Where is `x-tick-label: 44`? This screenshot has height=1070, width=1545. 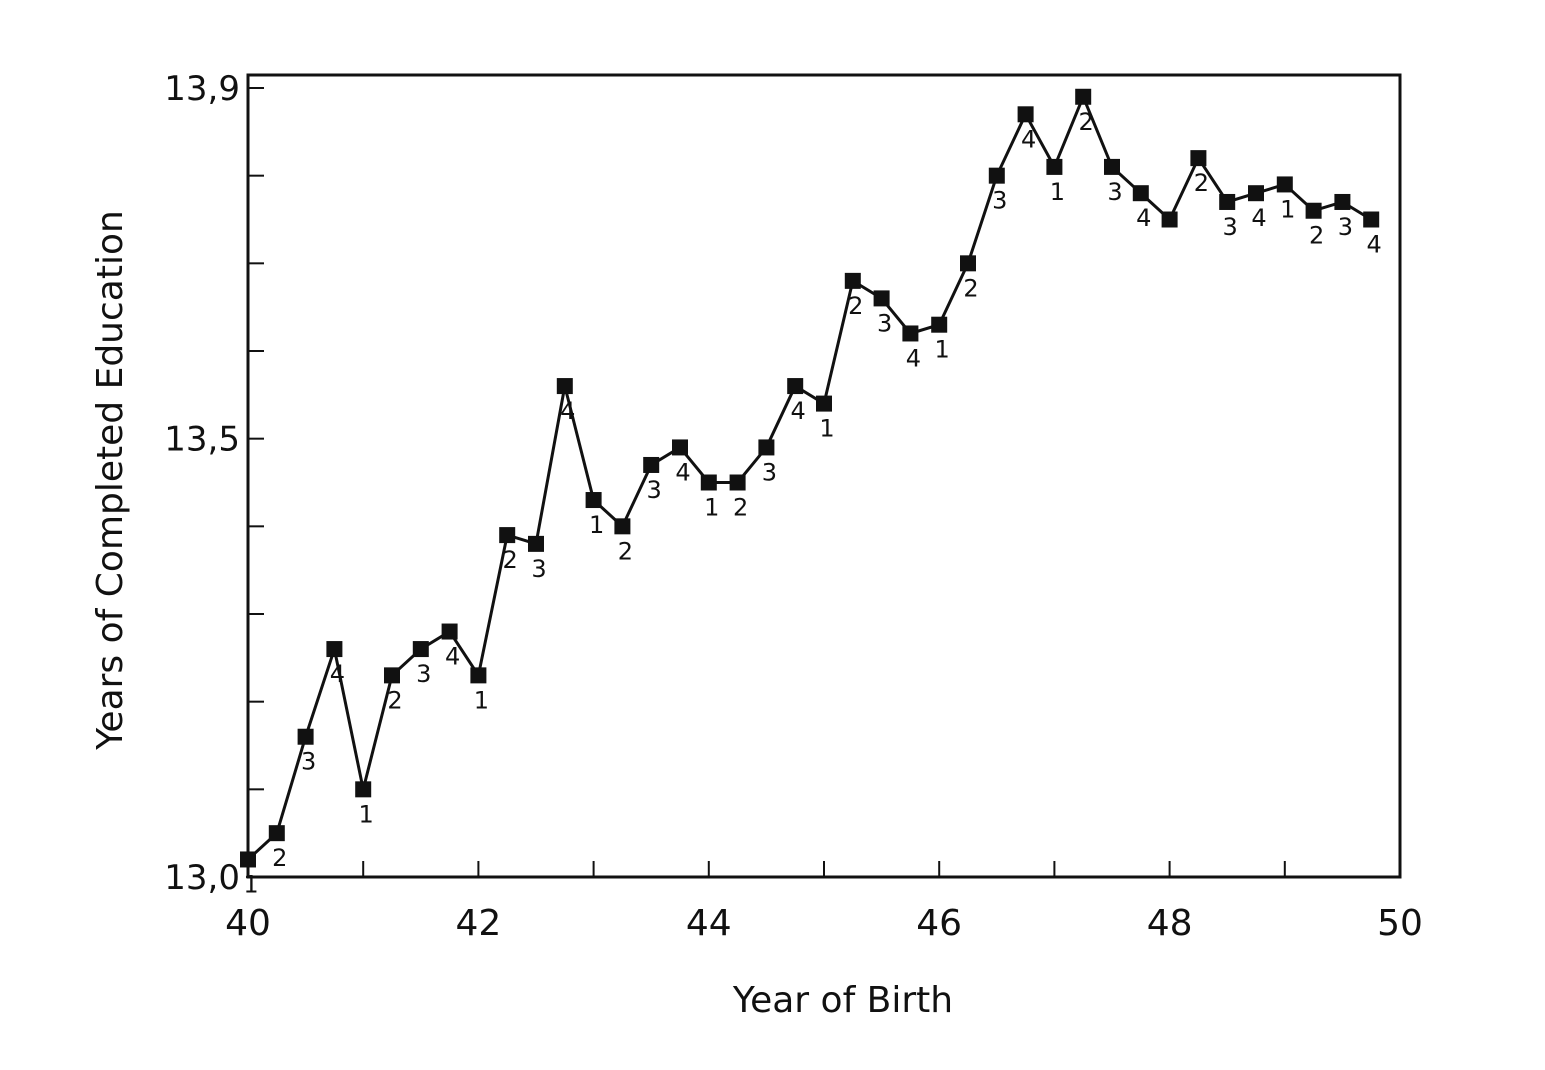 x-tick-label: 44 is located at coordinates (709, 923).